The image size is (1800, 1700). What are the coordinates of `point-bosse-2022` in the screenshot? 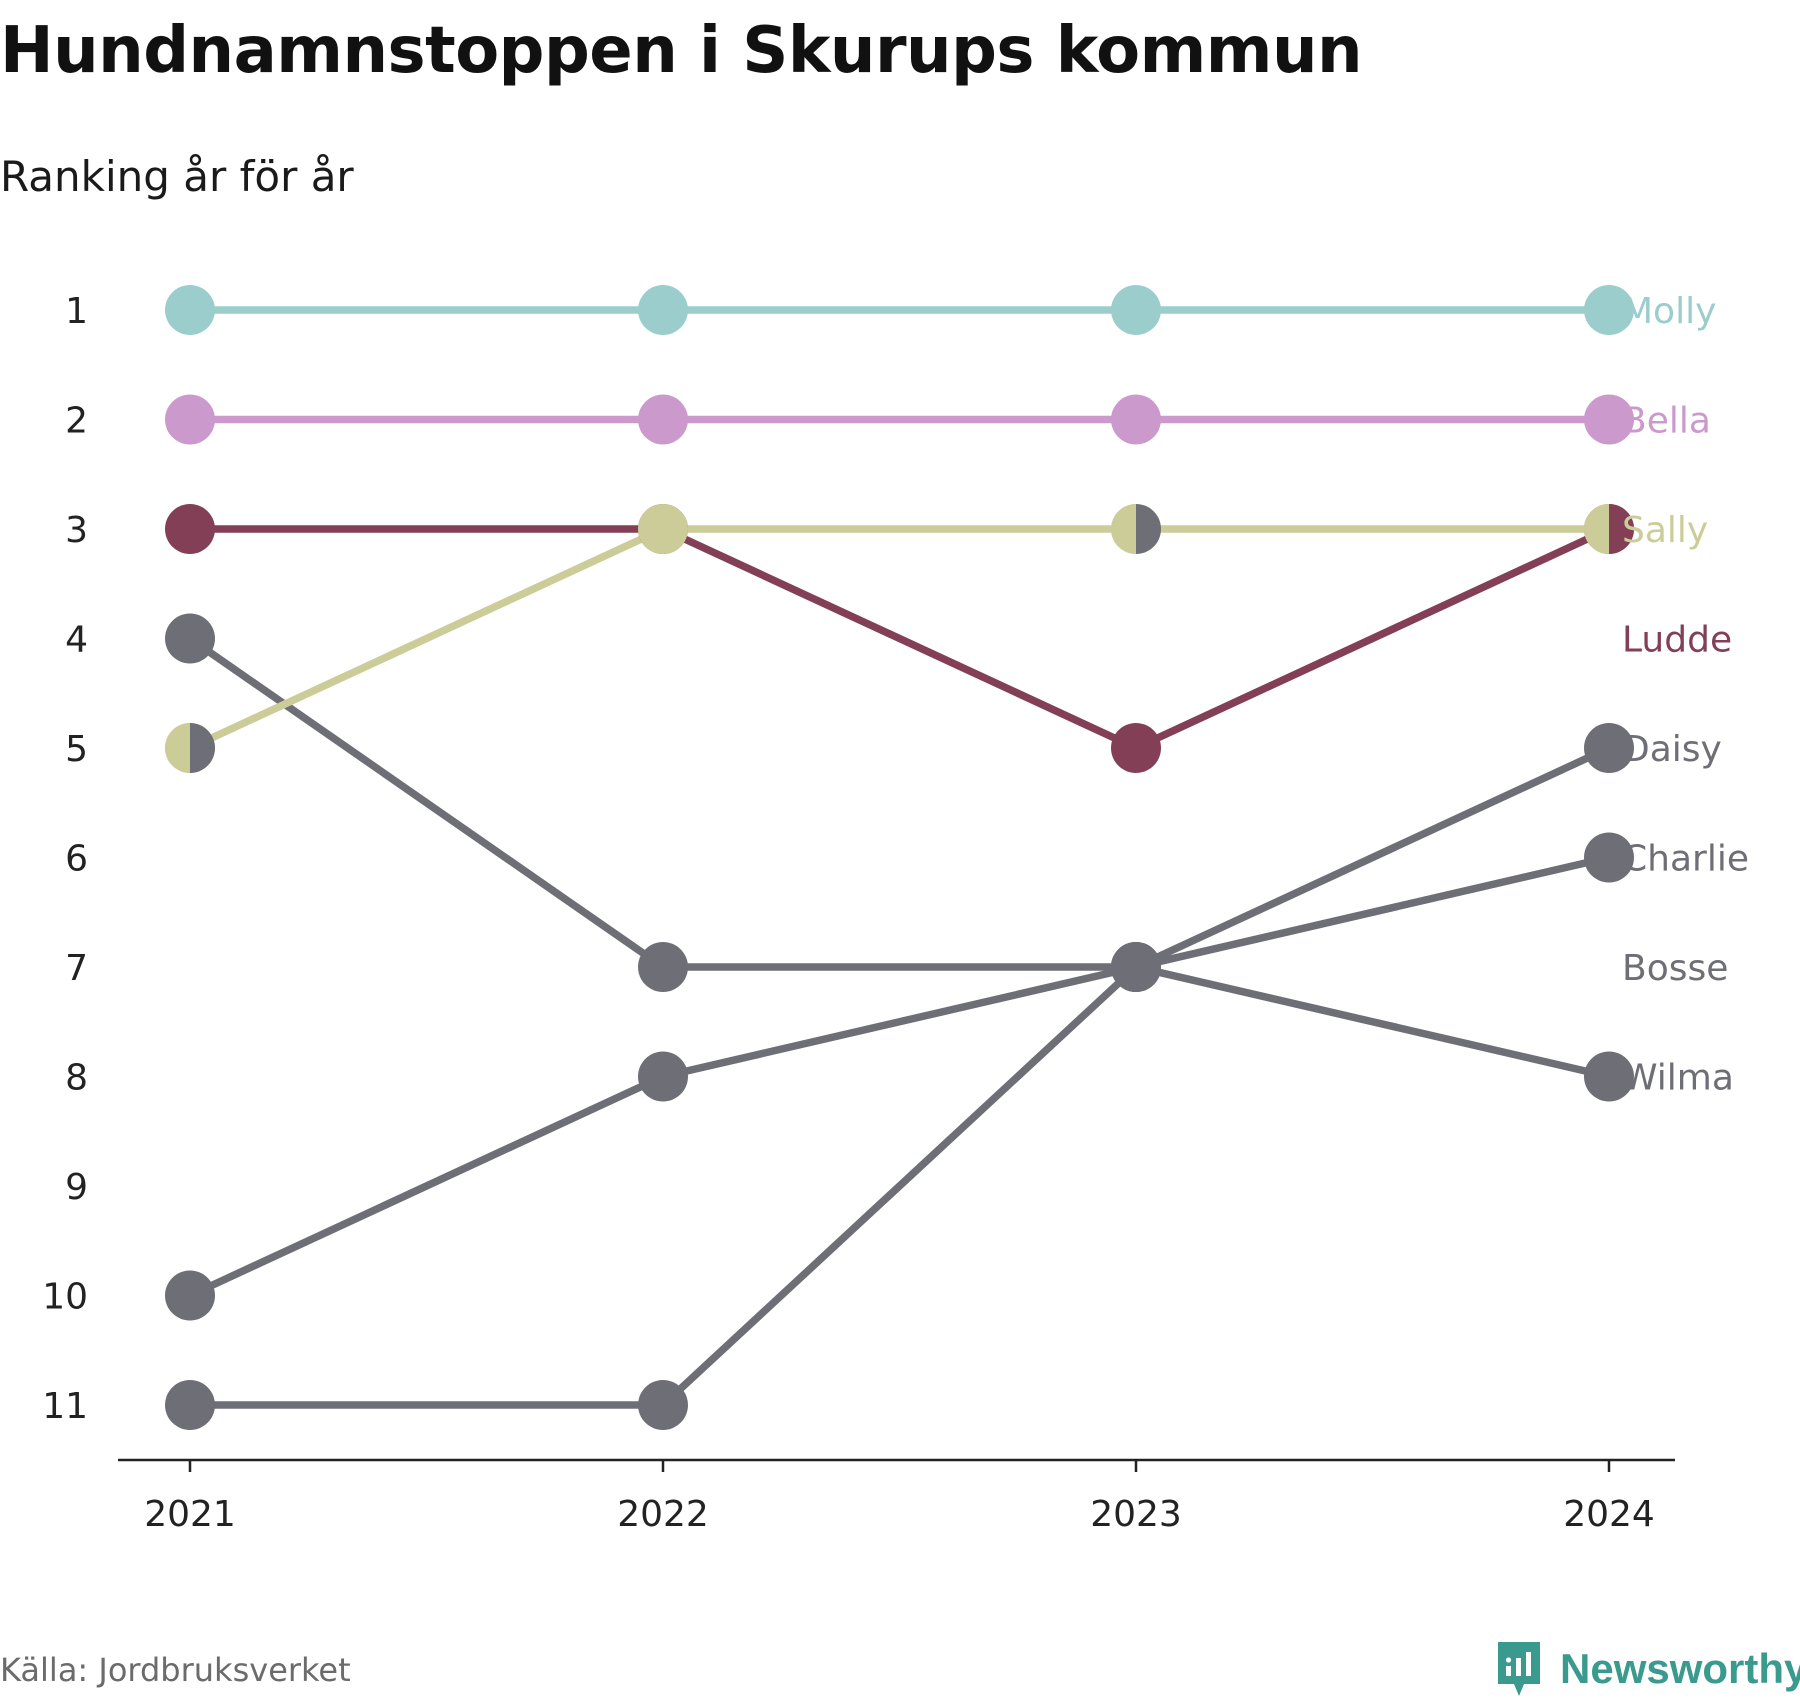 It's located at (663, 1405).